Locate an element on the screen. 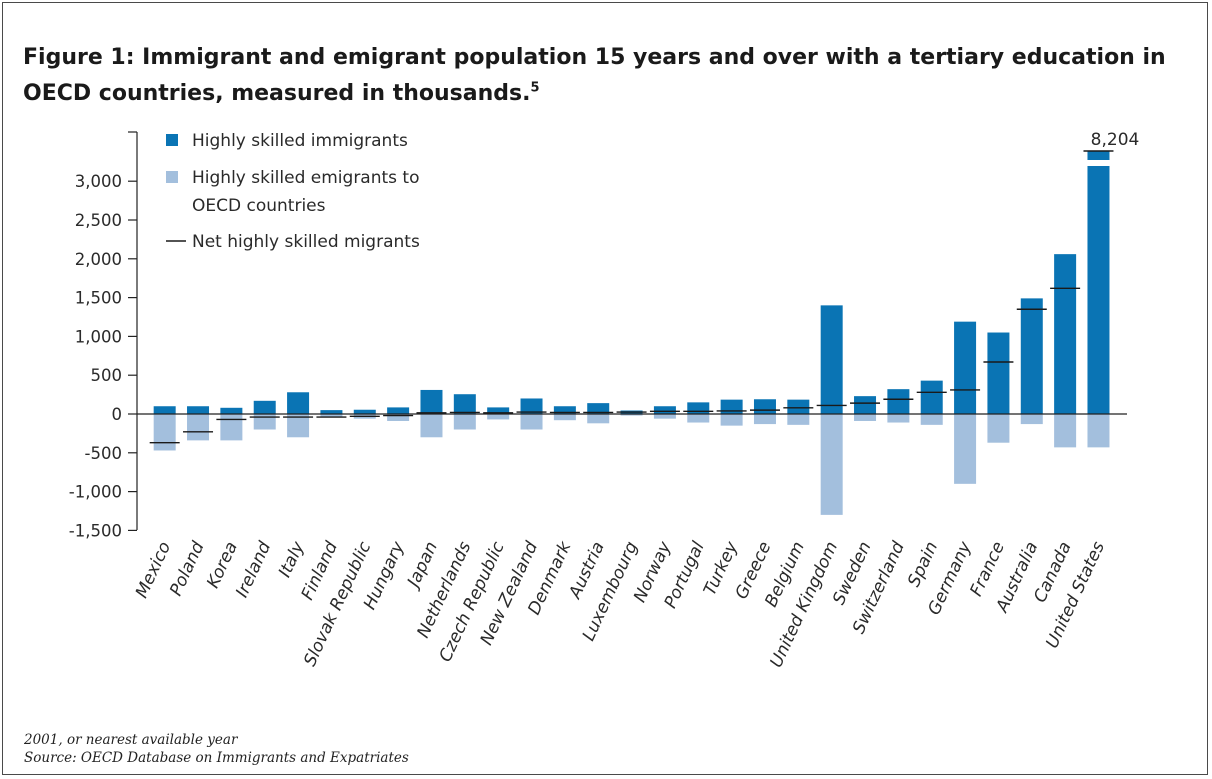  bar-immigrants-finland is located at coordinates (331, 412).